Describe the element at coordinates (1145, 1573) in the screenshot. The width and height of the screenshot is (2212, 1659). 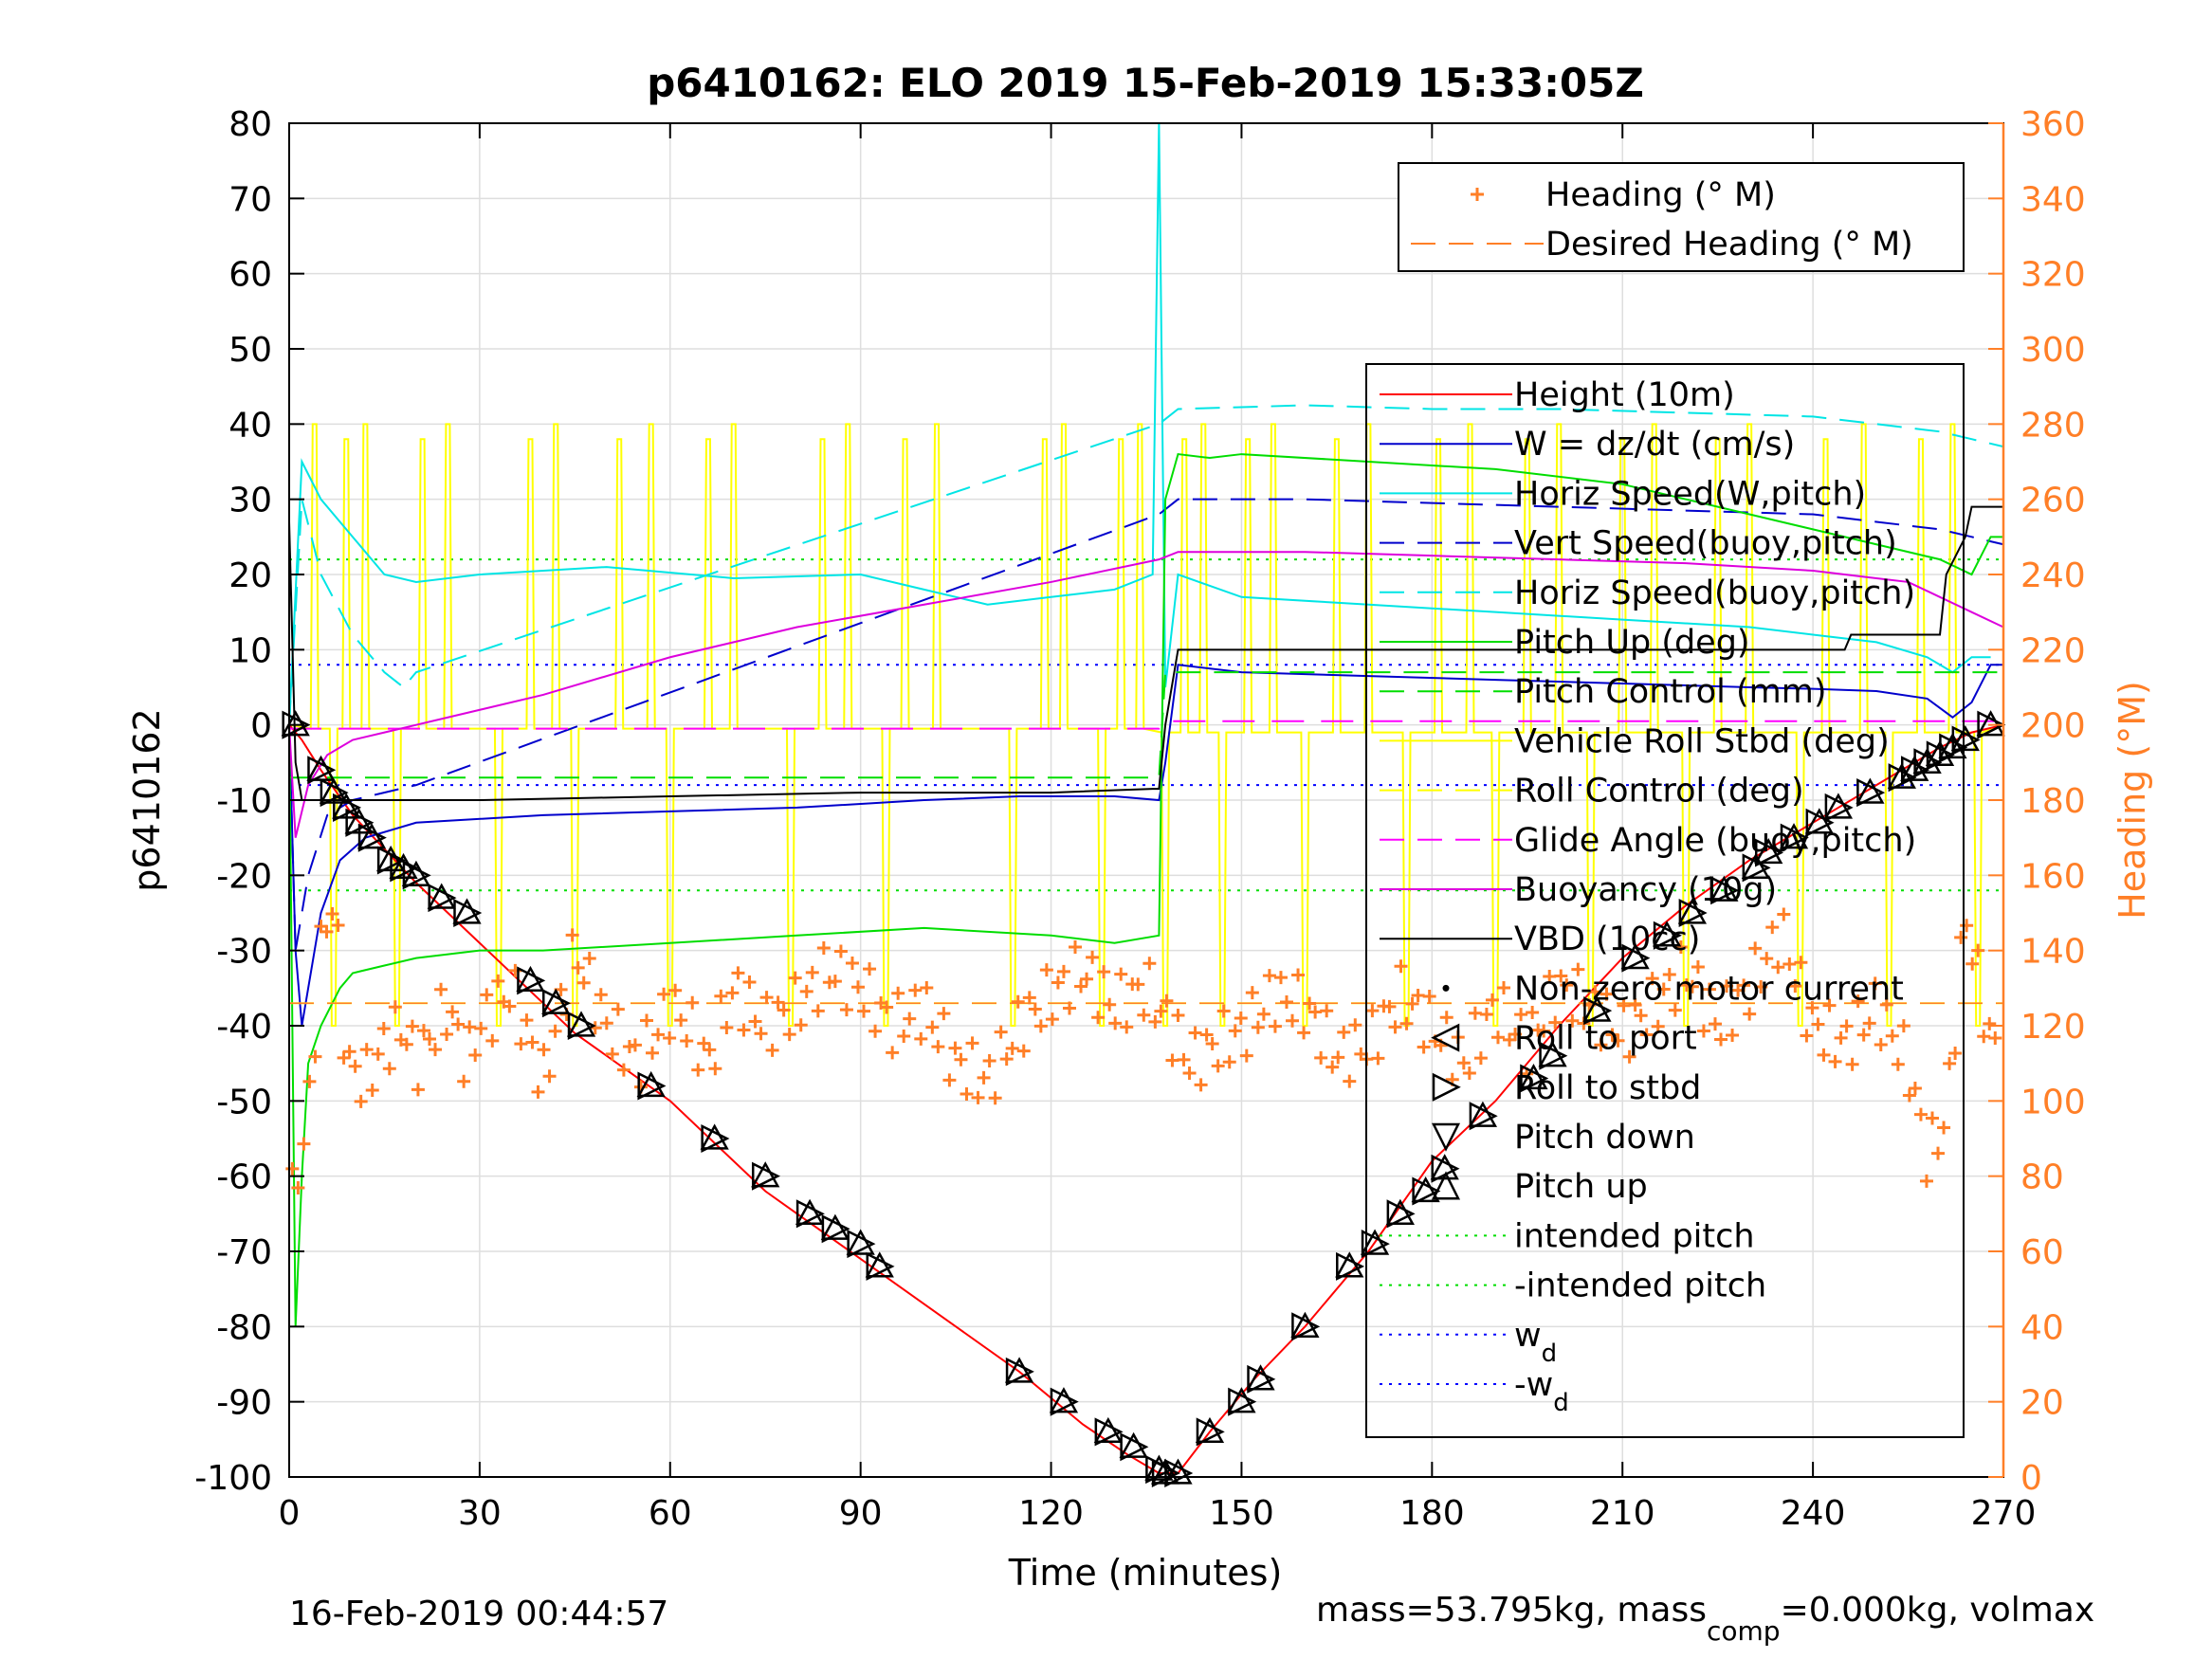
I see `x-axis-label: Time (minutes)` at that location.